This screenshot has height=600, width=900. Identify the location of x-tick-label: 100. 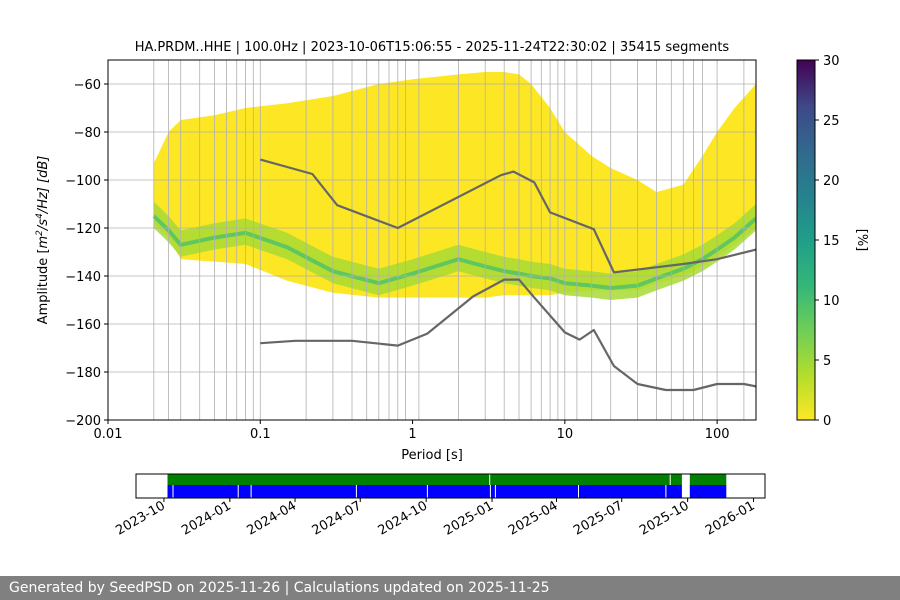
(717, 434).